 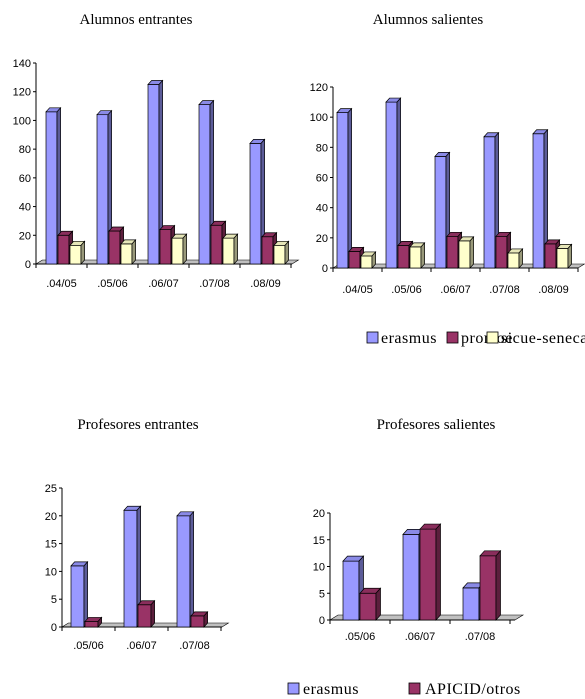 I want to click on y-tick-label: 25, so click(x=51, y=489).